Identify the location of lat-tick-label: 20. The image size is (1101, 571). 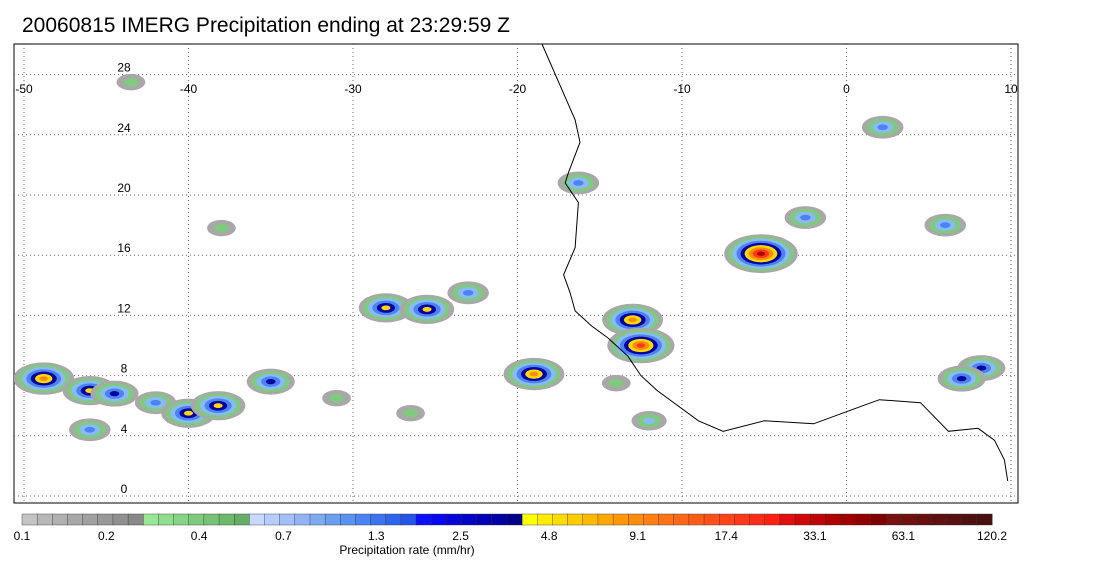
(124, 188).